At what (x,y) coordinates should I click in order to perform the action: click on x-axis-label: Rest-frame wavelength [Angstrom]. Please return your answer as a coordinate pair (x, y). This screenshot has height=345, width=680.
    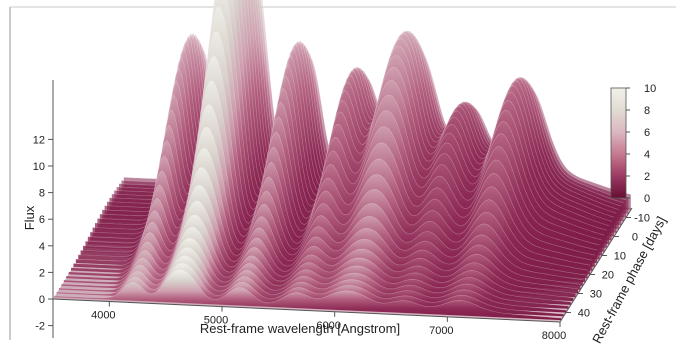
    Looking at the image, I should click on (300, 328).